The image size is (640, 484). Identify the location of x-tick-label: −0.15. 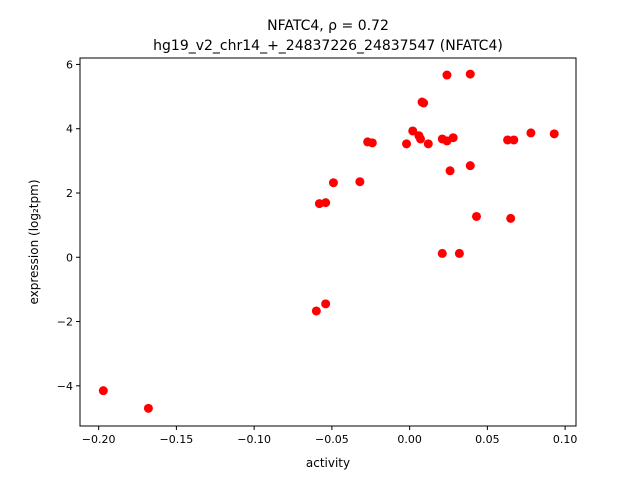
(177, 439).